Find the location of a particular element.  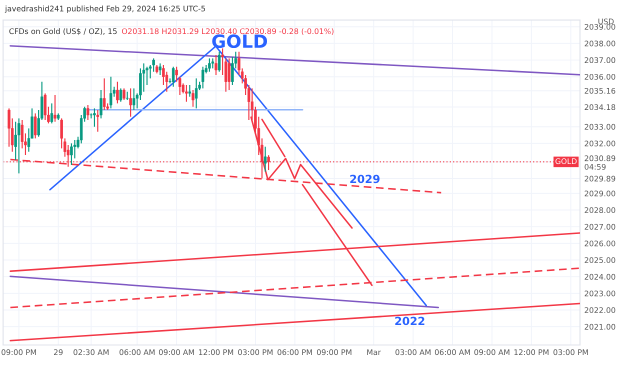

annotation: GOLD is located at coordinates (240, 41).